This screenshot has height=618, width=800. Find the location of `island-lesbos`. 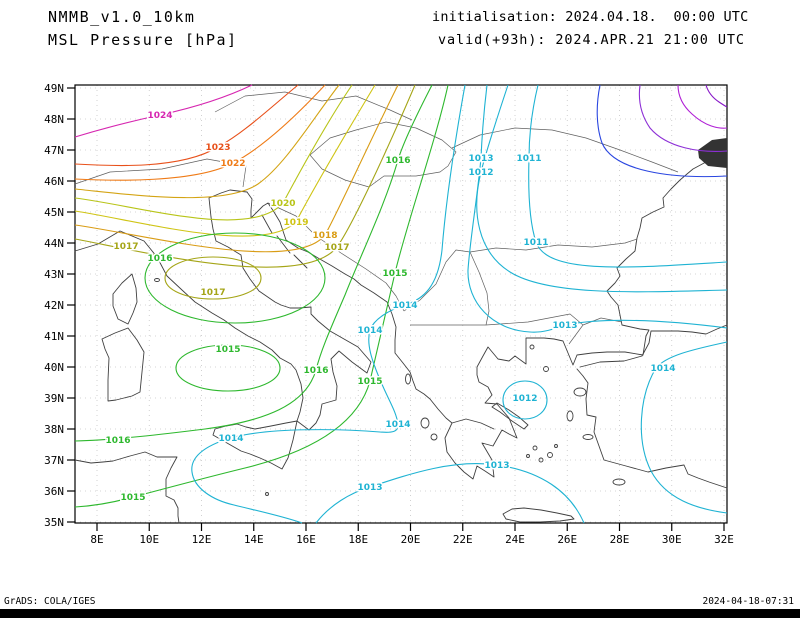

island-lesbos is located at coordinates (580, 392).